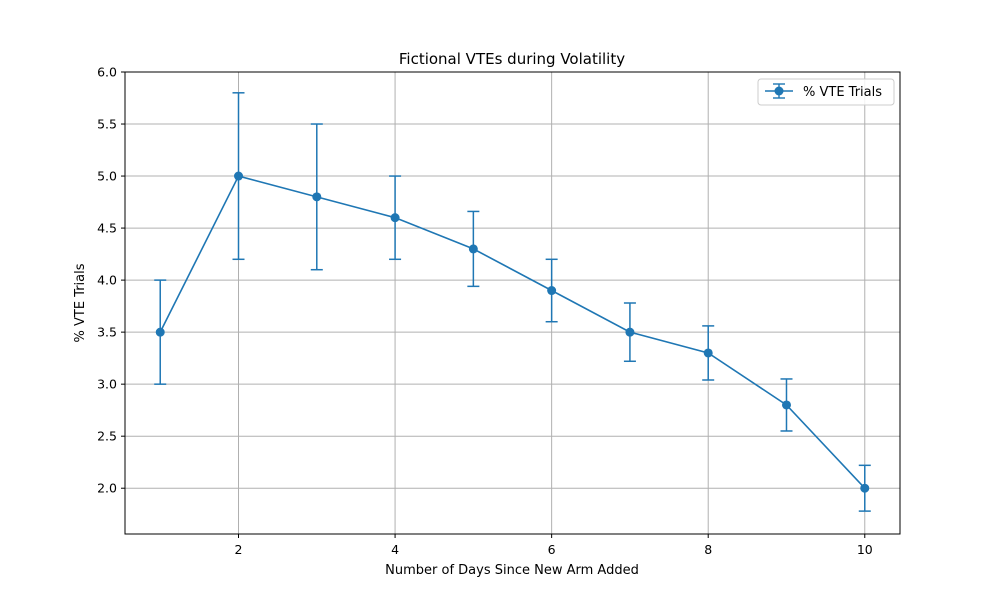 This screenshot has width=1000, height=600. What do you see at coordinates (107, 436) in the screenshot?
I see `y-tick-label: 2.5` at bounding box center [107, 436].